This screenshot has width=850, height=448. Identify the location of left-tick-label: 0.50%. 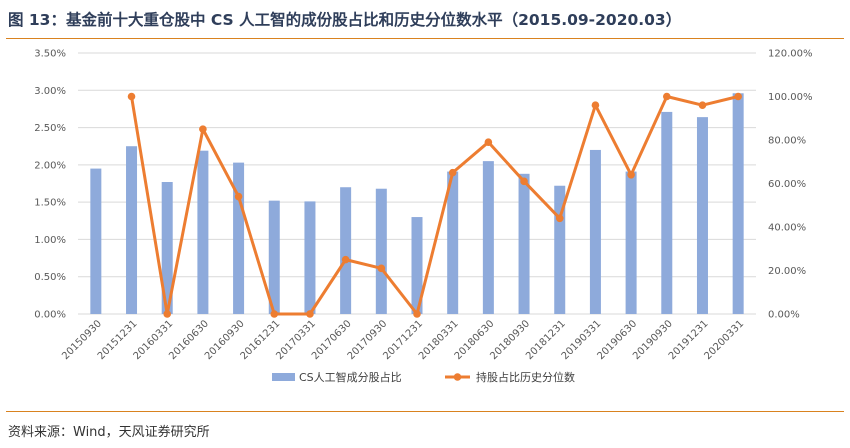
(50, 277).